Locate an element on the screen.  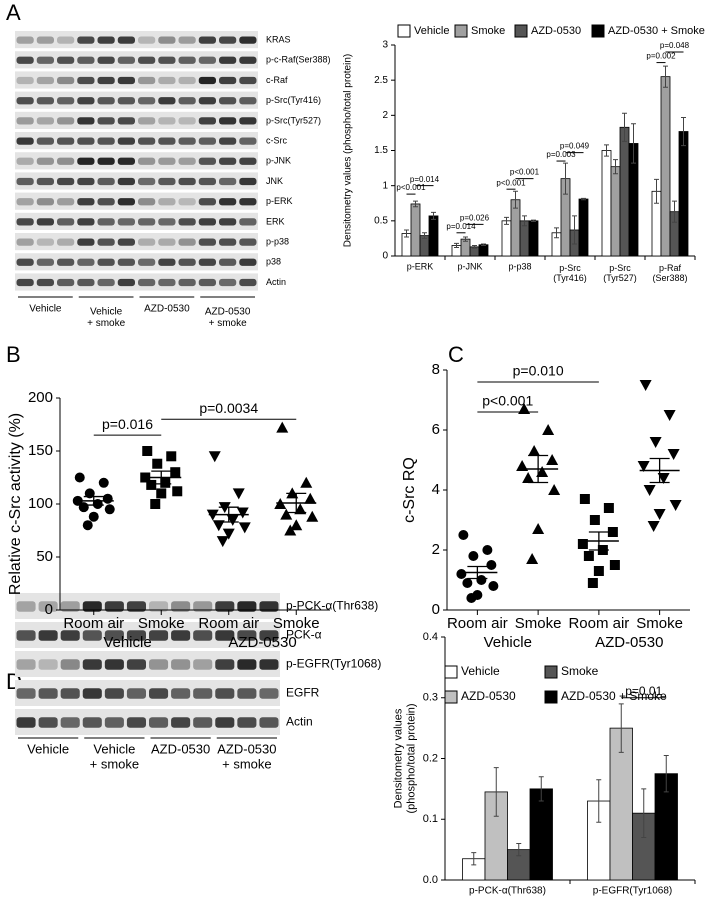
sig-label: p=0.049 is located at coordinates (575, 146).